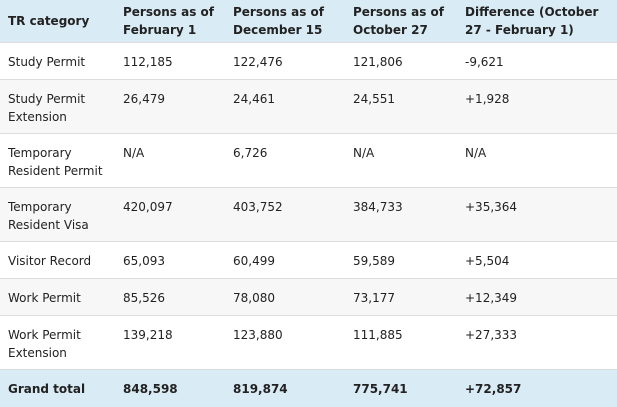  What do you see at coordinates (285, 260) in the screenshot?
I see `table-cell: 60,499` at bounding box center [285, 260].